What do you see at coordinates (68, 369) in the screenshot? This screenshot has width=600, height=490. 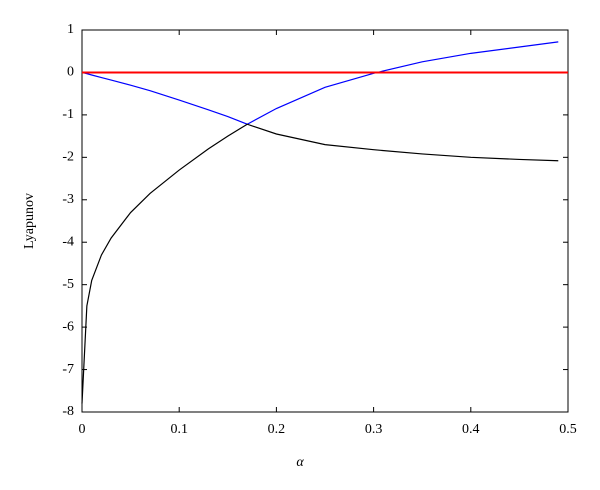 I see `y-tick-label: -7` at bounding box center [68, 369].